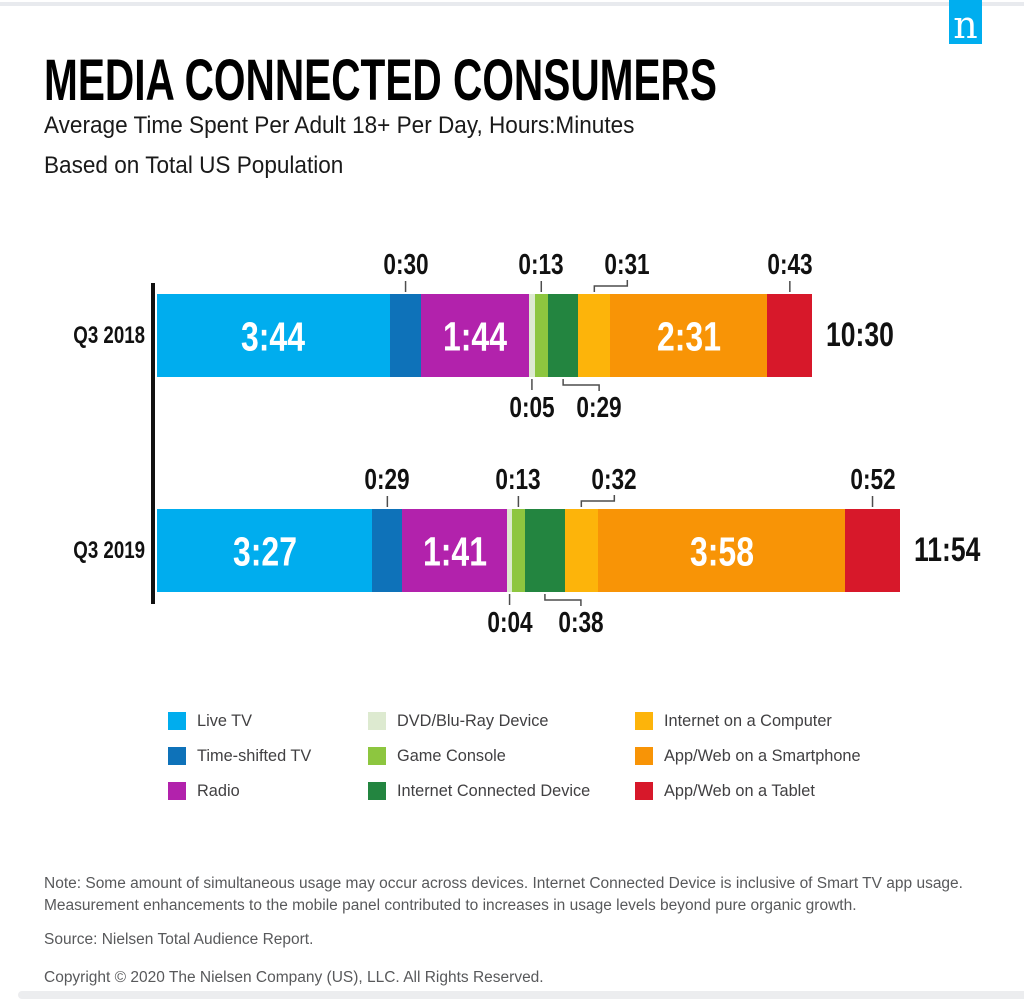 The width and height of the screenshot is (1024, 999). What do you see at coordinates (377, 791) in the screenshot?
I see `legend-swatch-internet-connected-device` at bounding box center [377, 791].